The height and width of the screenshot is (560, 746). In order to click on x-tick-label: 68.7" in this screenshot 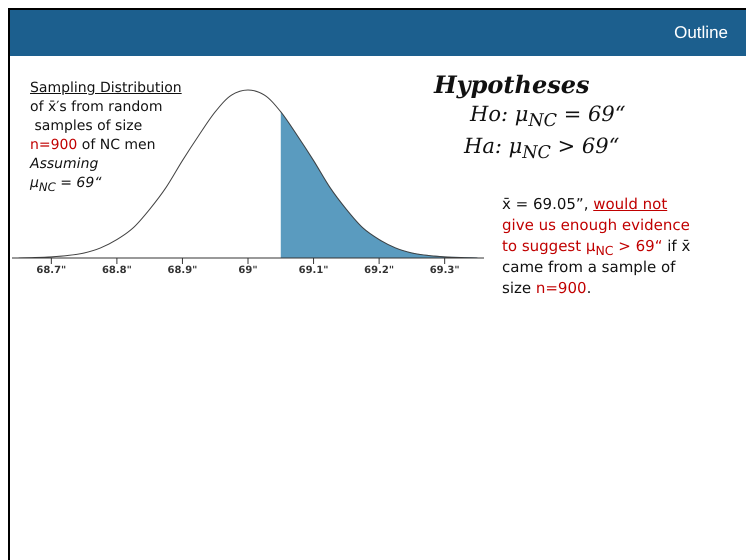, I will do `click(51, 270)`.